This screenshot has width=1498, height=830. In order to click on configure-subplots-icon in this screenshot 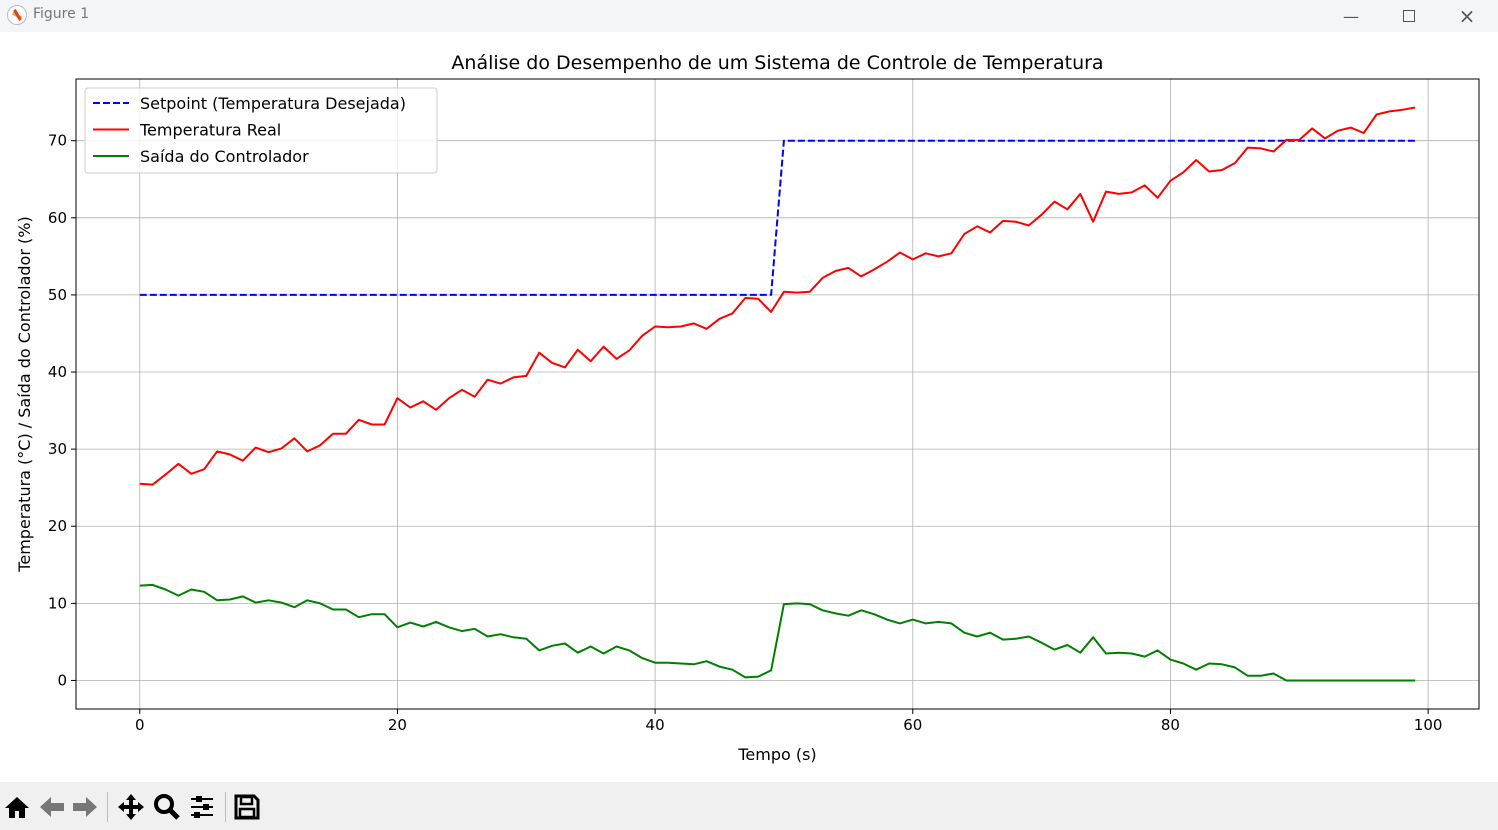, I will do `click(202, 807)`.